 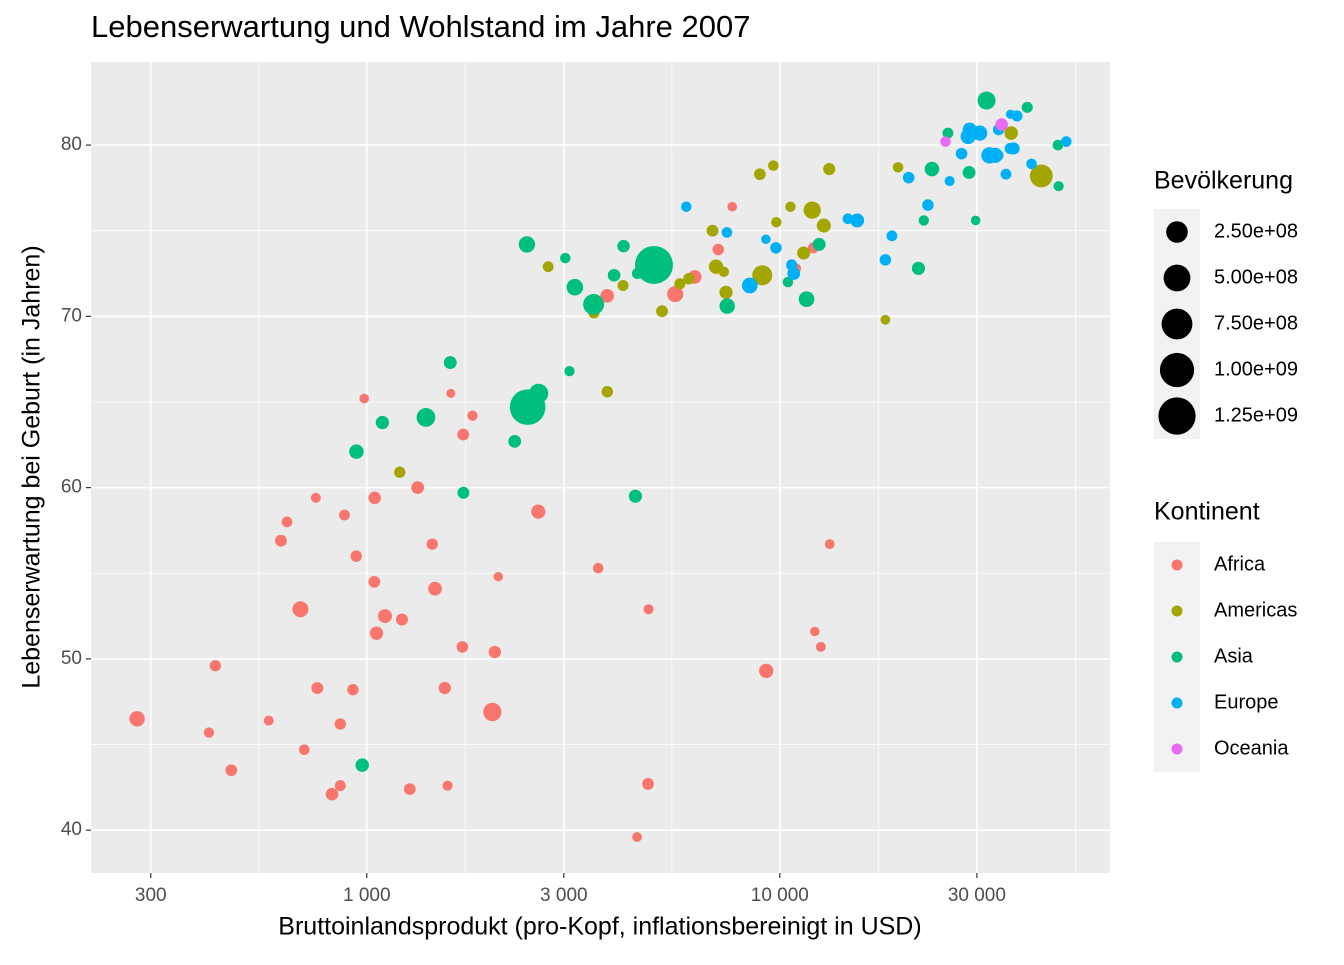 What do you see at coordinates (1246, 702) in the screenshot?
I see `legend-label: Europe` at bounding box center [1246, 702].